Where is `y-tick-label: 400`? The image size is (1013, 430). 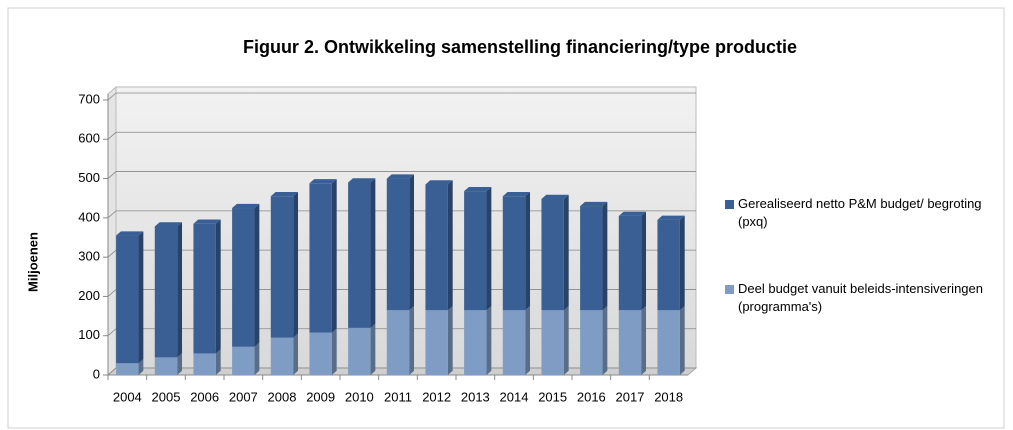
y-tick-label: 400 is located at coordinates (89, 216).